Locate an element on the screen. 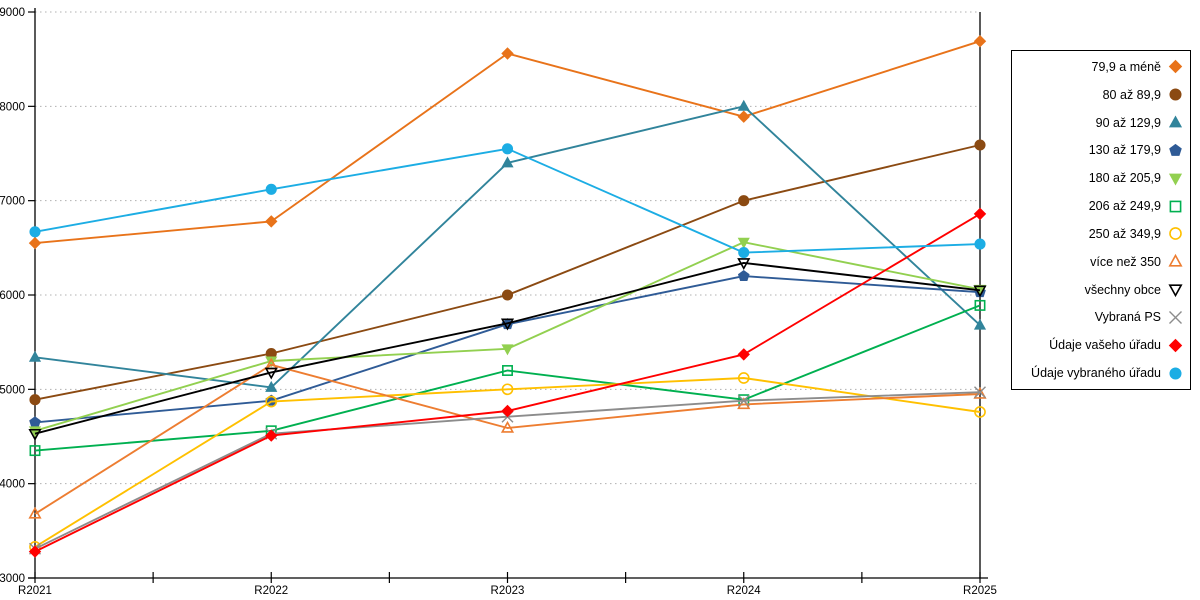 The width and height of the screenshot is (1200, 600). legend-label: 180 až 205,9 is located at coordinates (1124, 178).